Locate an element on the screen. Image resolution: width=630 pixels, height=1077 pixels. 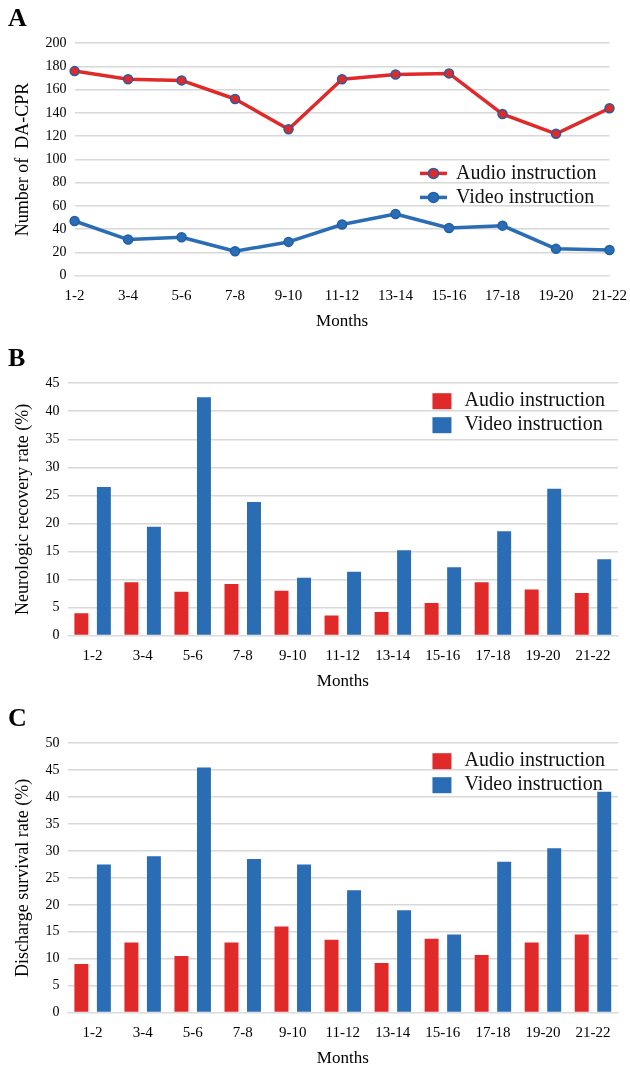
y-tick-label: 140 is located at coordinates (56, 112).